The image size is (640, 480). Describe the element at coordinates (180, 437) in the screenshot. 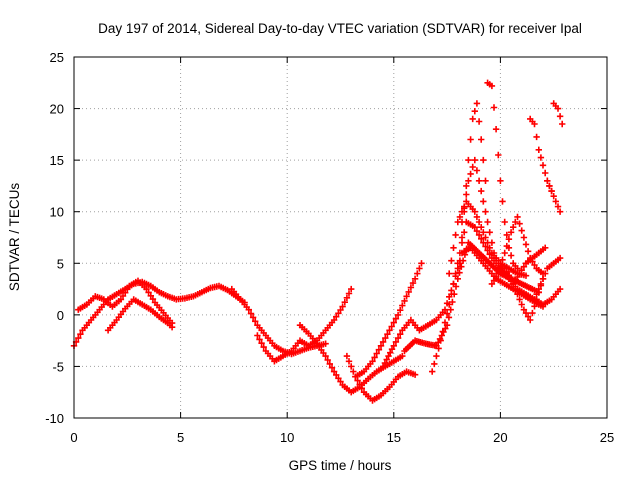

I see `x-tick-label: 5` at that location.